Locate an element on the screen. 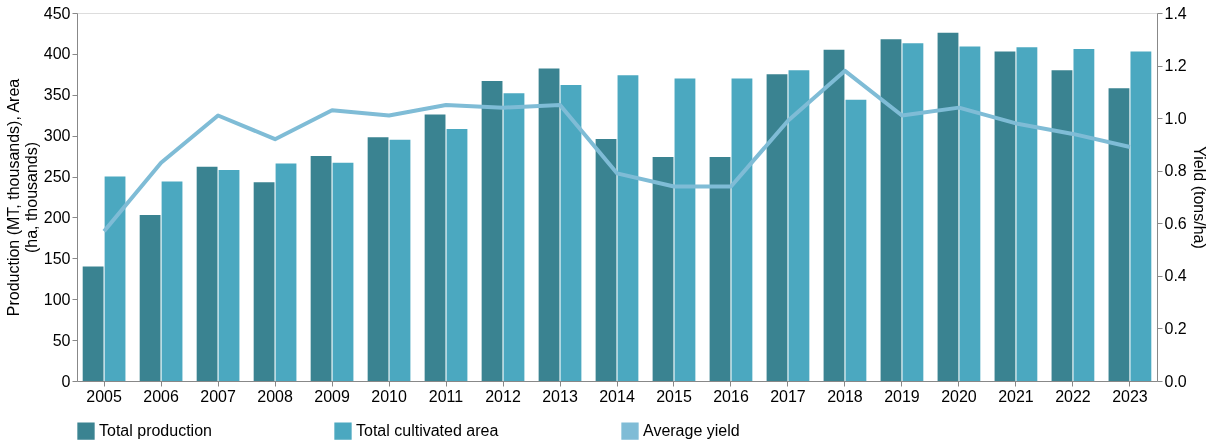  x-tick-label: 2006 is located at coordinates (161, 396).